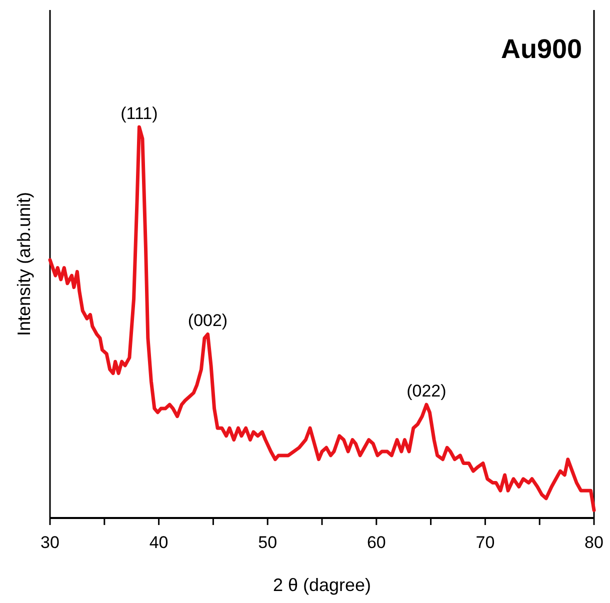 Image resolution: width=610 pixels, height=603 pixels. I want to click on chart-title: Au900, so click(541, 49).